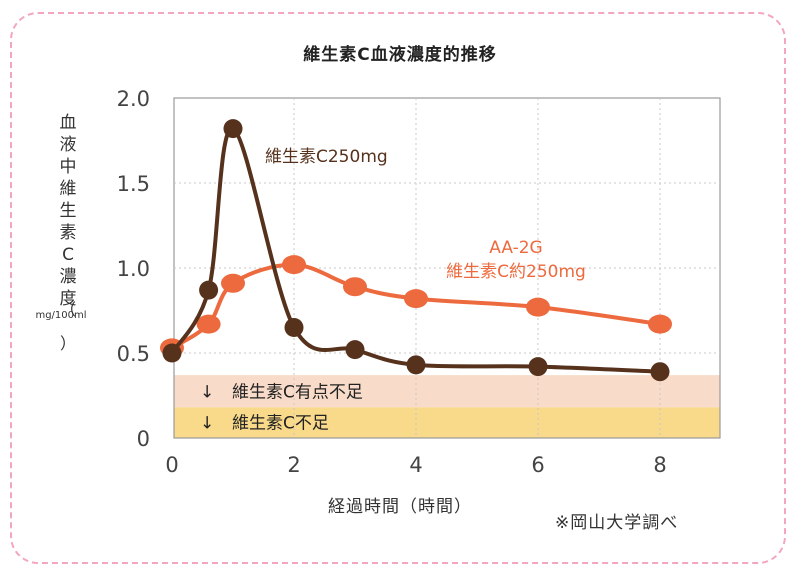 The height and width of the screenshot is (580, 800). I want to click on y-axis-paren-close: ）, so click(67, 343).